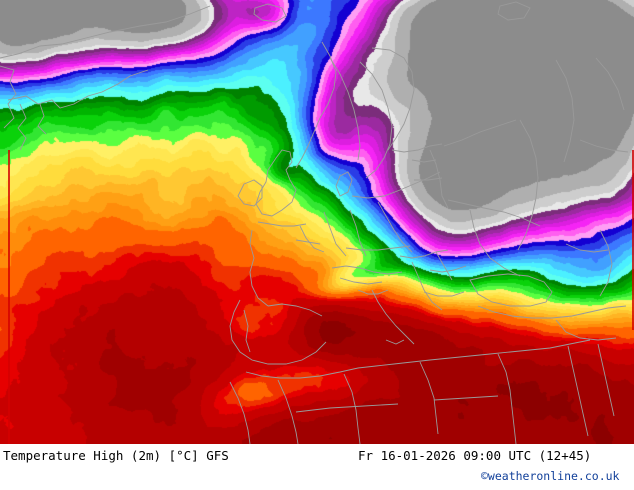 The height and width of the screenshot is (490, 634). What do you see at coordinates (116, 455) in the screenshot?
I see `product-title: Temperature High (2m) [°C] GFS` at bounding box center [116, 455].